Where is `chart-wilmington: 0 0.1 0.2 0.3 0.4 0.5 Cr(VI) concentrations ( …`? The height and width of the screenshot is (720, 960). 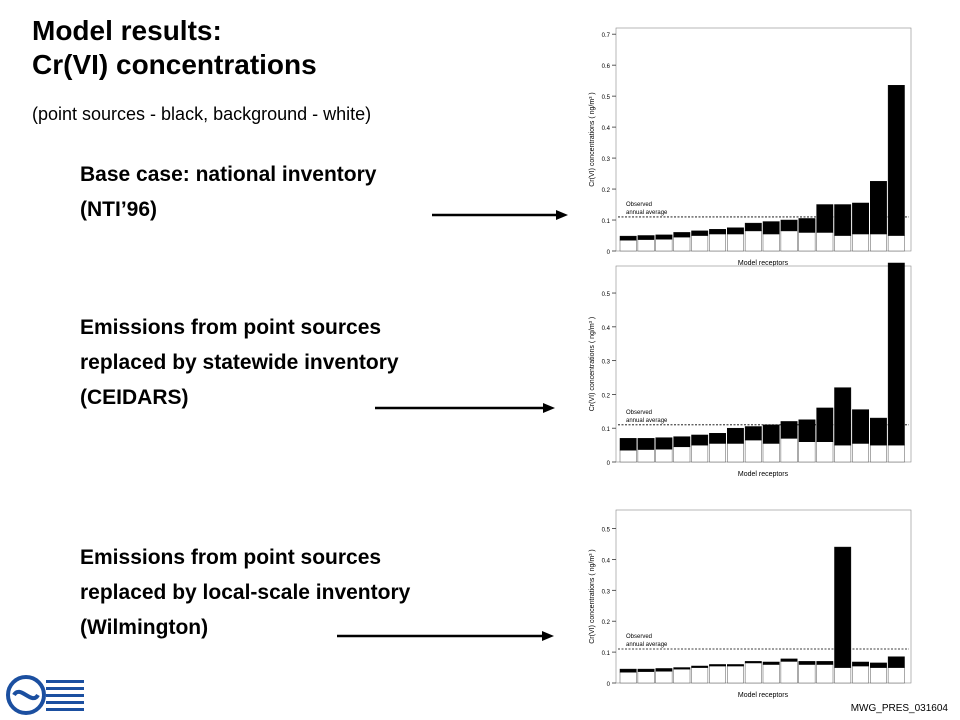 chart-wilmington: 0 0.1 0.2 0.3 0.4 0.5 Cr(VI) concentrations ( … is located at coordinates (750, 604).